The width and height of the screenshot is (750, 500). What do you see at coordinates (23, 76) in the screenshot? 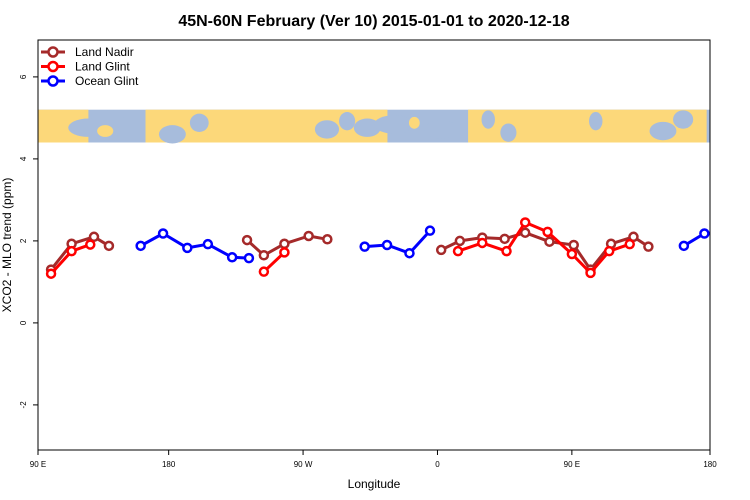
I see `y-tick-label: 6` at bounding box center [23, 76].